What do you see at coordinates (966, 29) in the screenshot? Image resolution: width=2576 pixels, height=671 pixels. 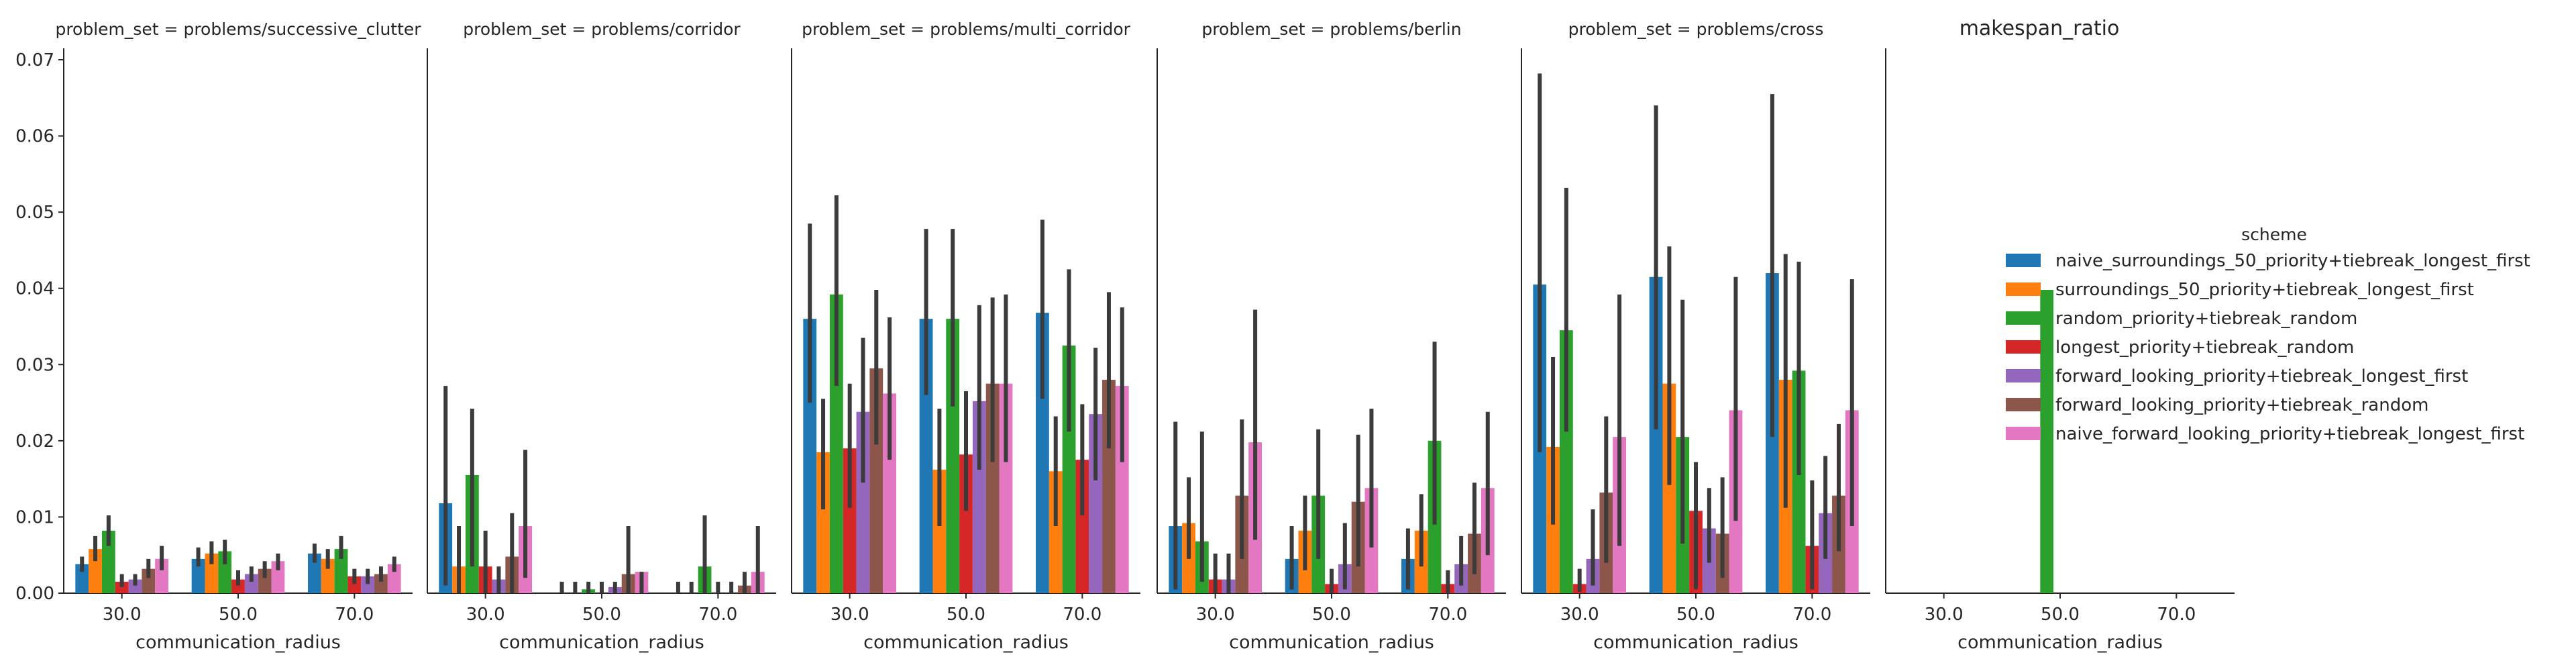 I see `panel-title: problem_set = problems/multi_corridor` at bounding box center [966, 29].